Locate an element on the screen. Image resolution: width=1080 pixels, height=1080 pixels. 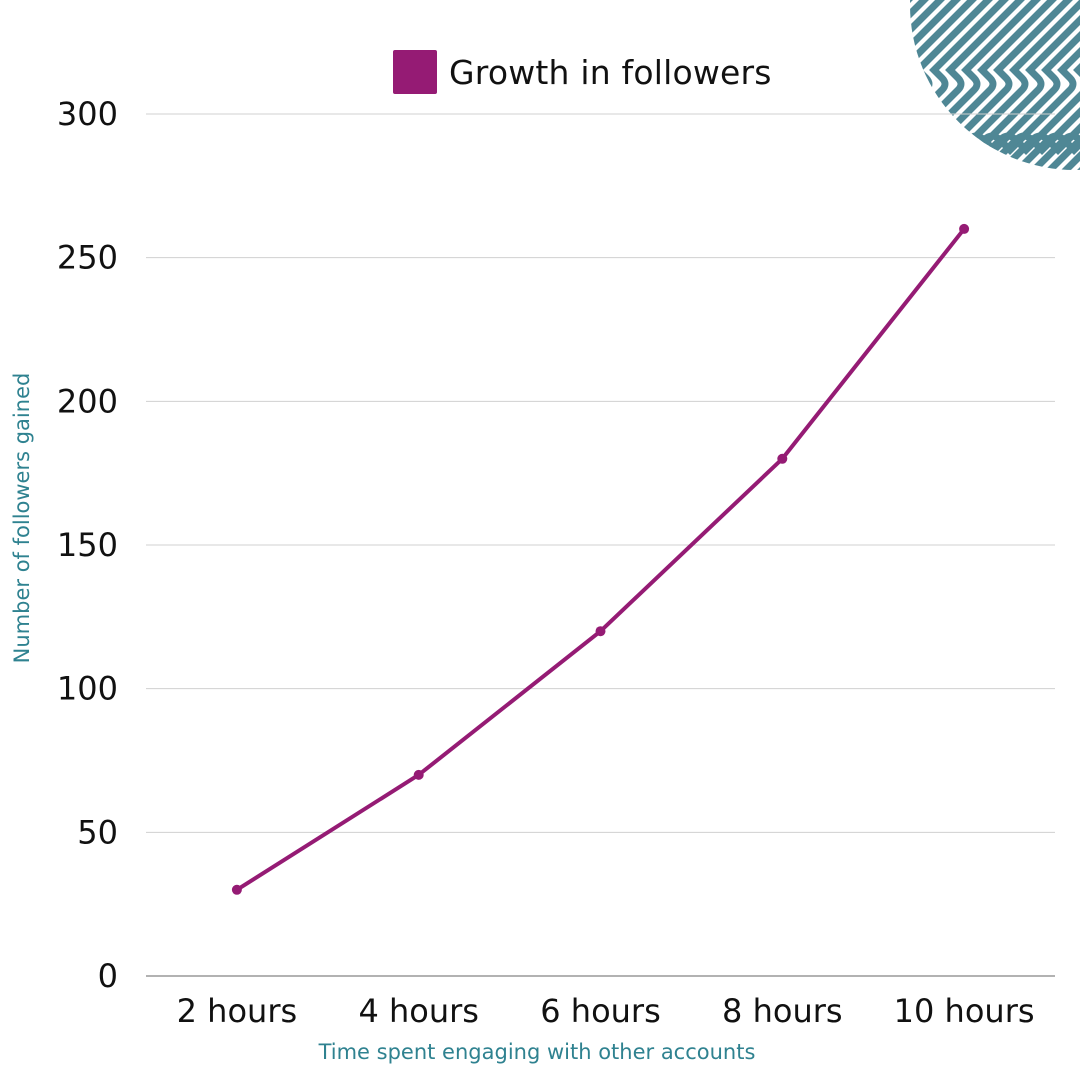
y-tick-label: 100 is located at coordinates (87, 689).